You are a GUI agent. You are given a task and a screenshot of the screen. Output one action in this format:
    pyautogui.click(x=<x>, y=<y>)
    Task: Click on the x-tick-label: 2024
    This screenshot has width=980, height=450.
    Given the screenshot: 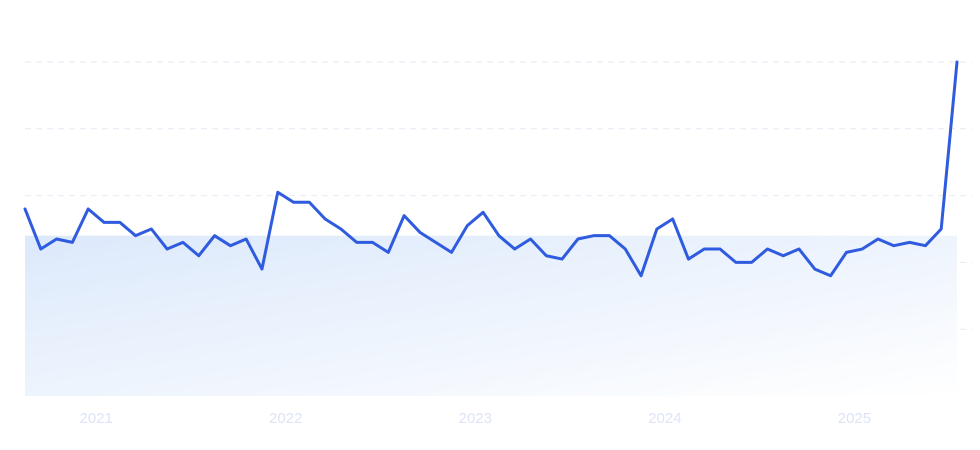 What is the action you would take?
    pyautogui.click(x=664, y=418)
    